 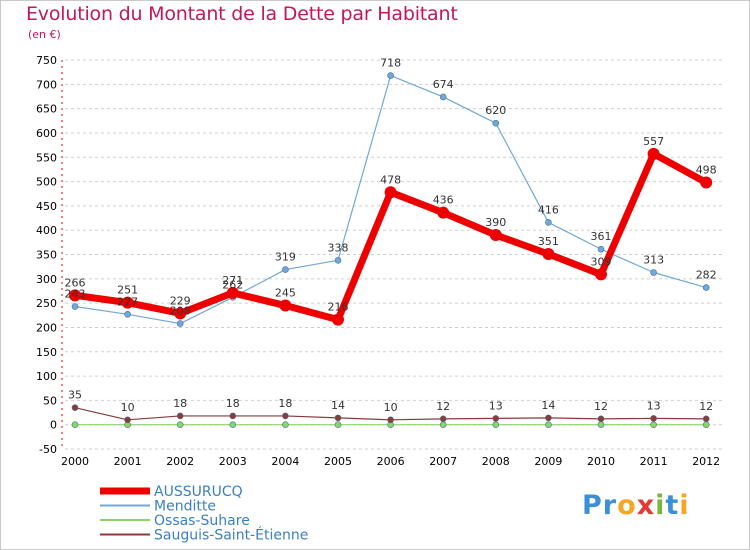 What do you see at coordinates (592, 505) in the screenshot?
I see `logo-letter: P` at bounding box center [592, 505].